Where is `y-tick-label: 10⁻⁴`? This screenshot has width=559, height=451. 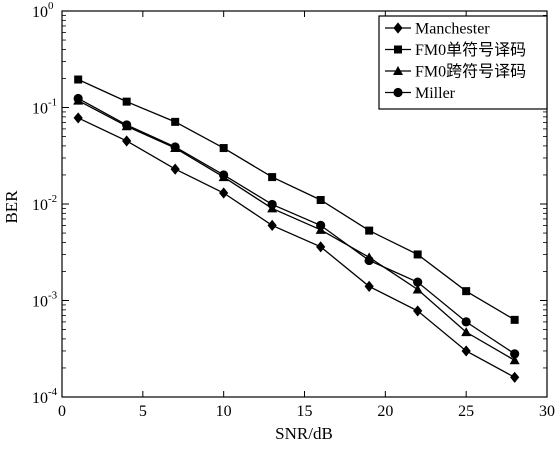 y-tick-label: 10⁻⁴ is located at coordinates (45, 396).